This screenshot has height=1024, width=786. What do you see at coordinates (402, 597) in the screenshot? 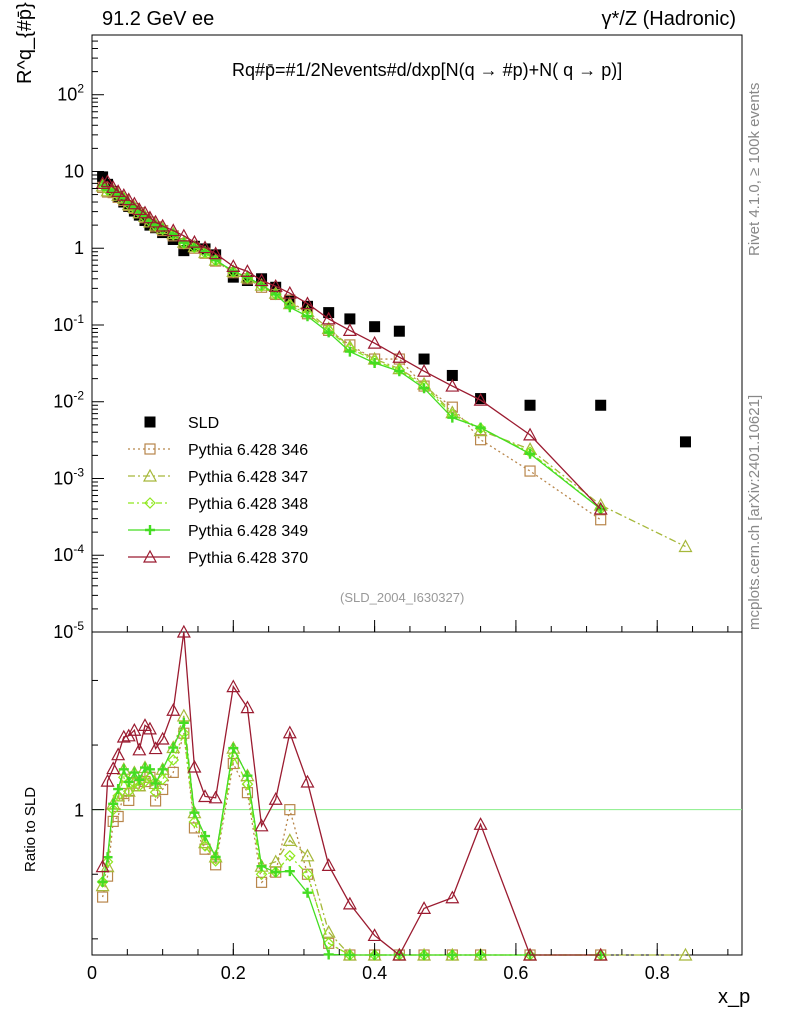
I see `analysis-tag: (SLD_2004_I630327)` at bounding box center [402, 597].